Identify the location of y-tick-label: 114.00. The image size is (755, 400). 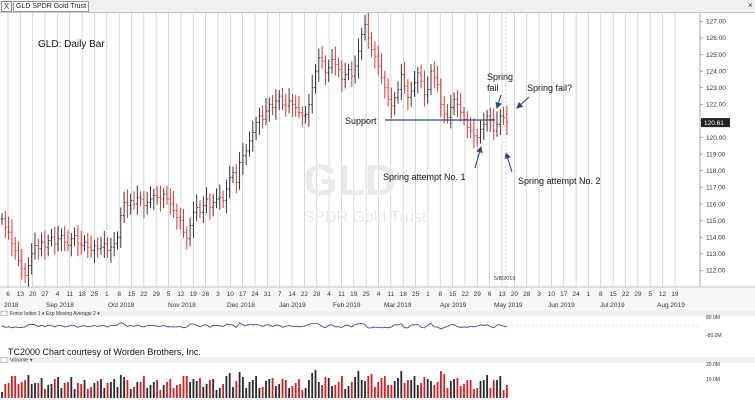
(716, 237).